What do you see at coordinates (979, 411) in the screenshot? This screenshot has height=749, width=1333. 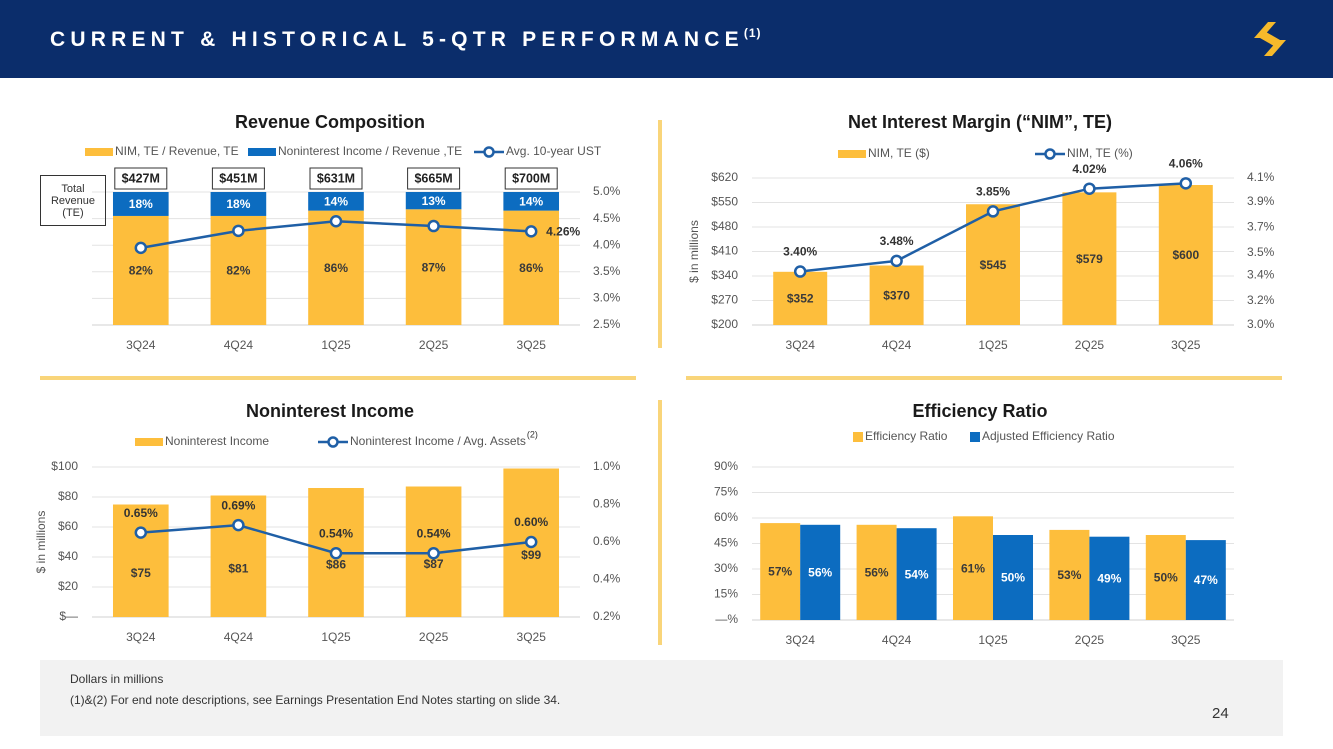 I see `chart-title: Efficiency Ratio` at bounding box center [979, 411].